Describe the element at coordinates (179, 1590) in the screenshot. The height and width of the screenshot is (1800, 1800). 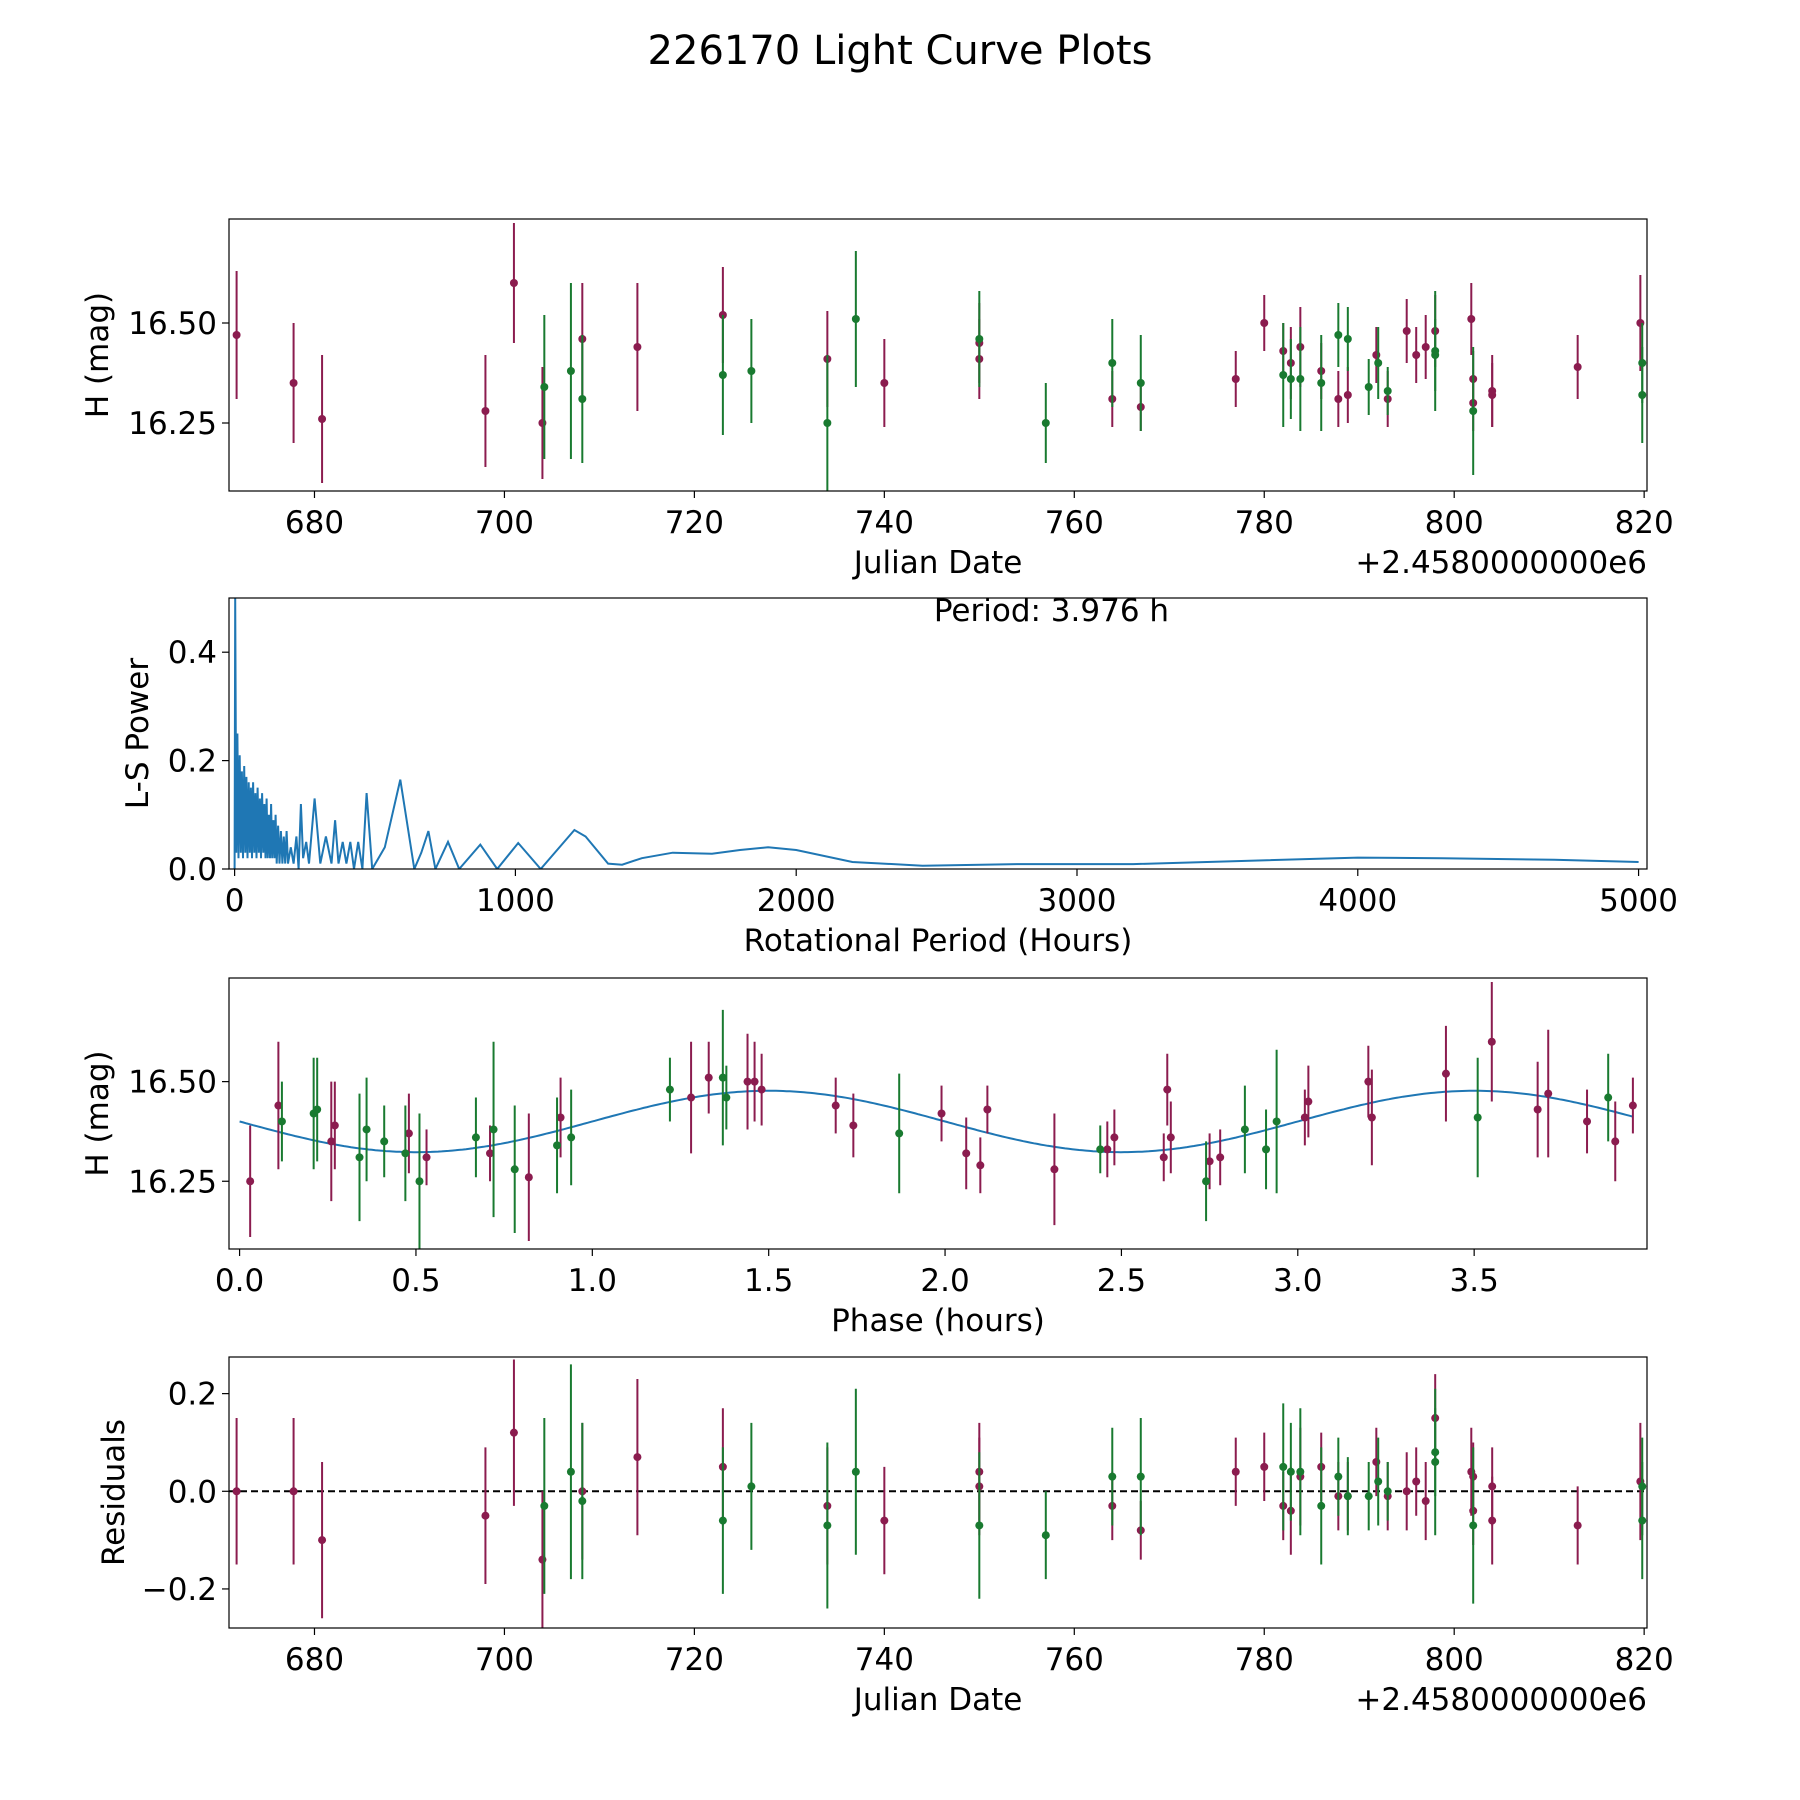
I see `y-tick-label: −0.2` at that location.